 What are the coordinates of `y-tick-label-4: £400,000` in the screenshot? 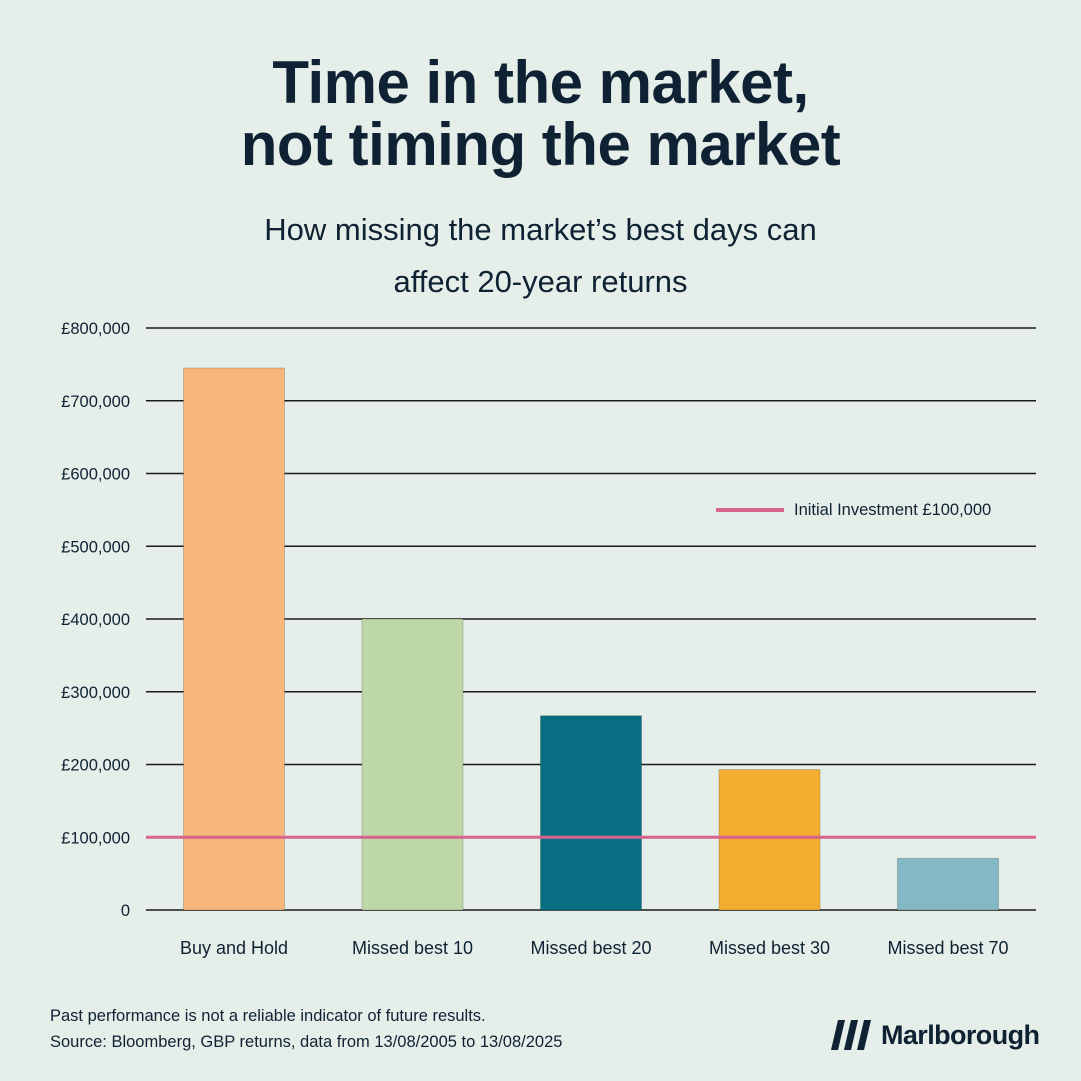 It's located at (95, 620).